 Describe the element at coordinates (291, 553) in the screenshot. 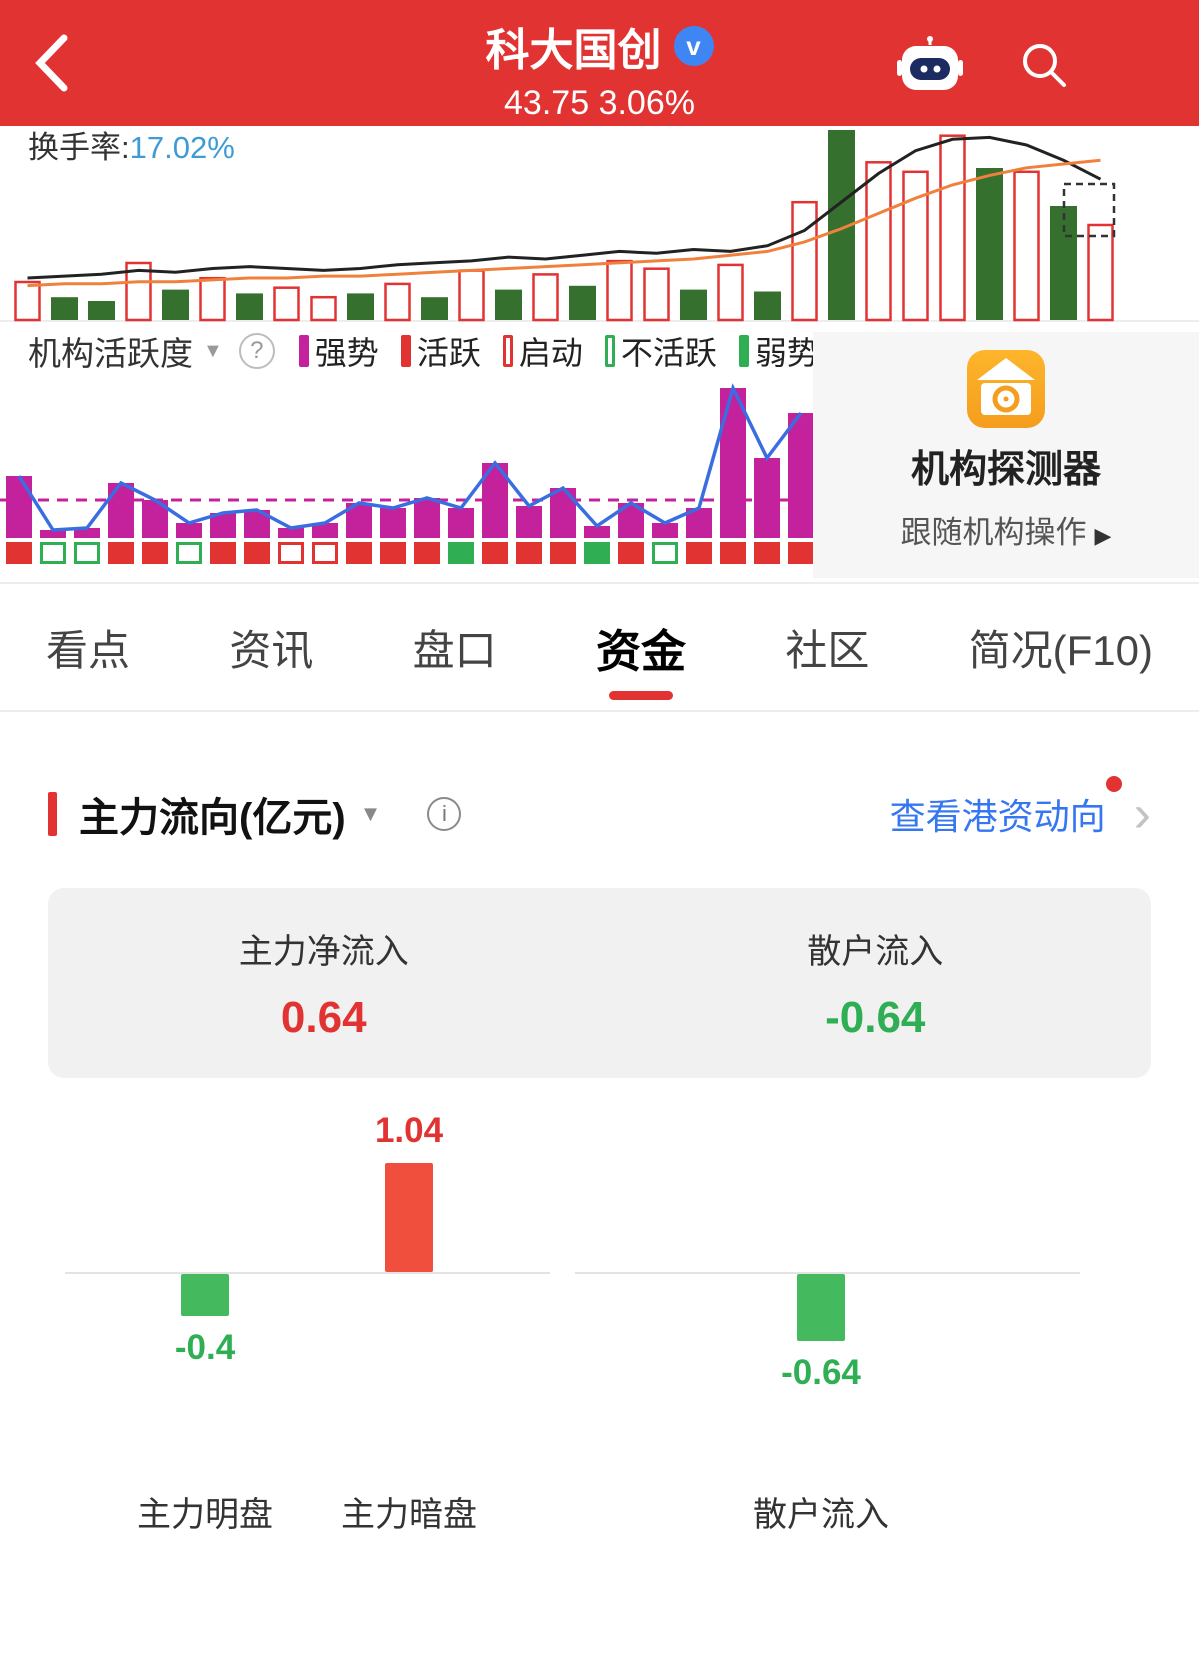

I see `status-start-block` at that location.